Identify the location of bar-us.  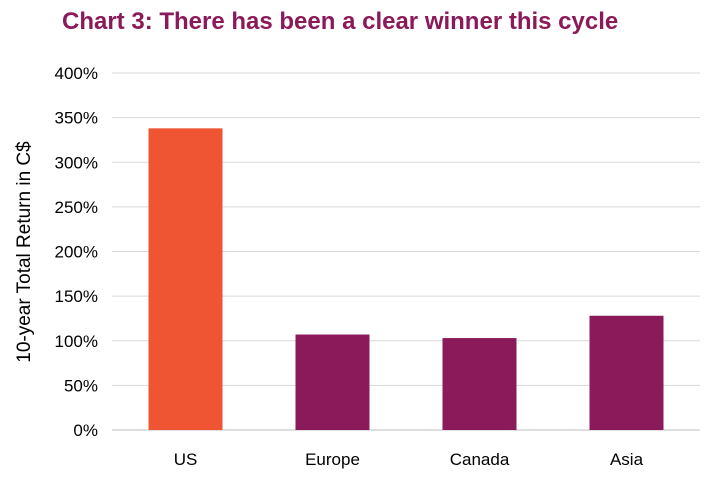
(185, 279).